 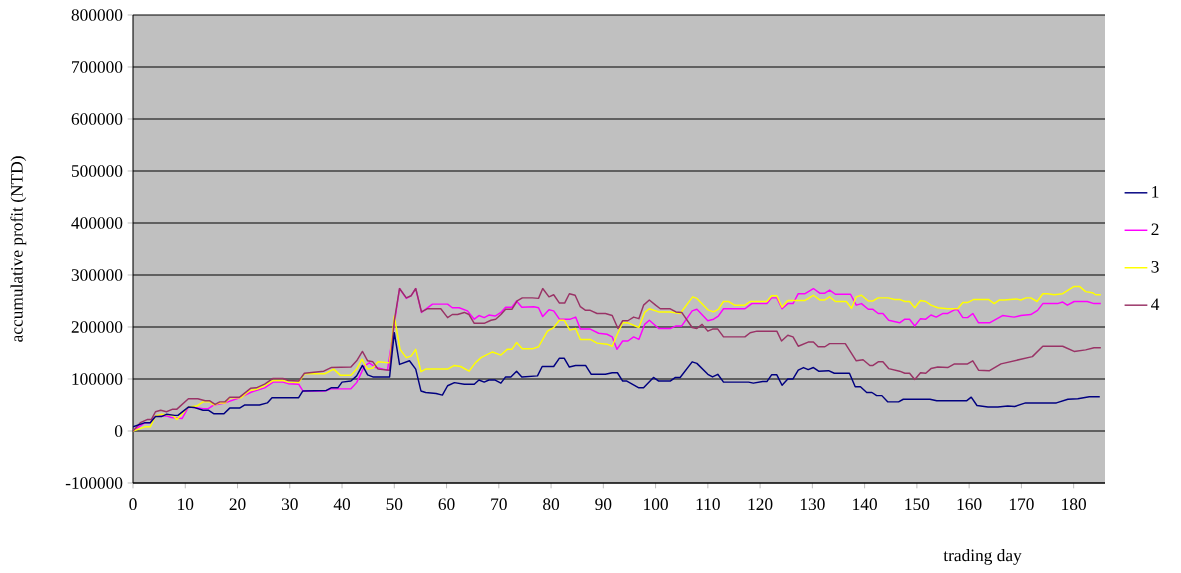 What do you see at coordinates (760, 504) in the screenshot?
I see `x-tick-label: 120` at bounding box center [760, 504].